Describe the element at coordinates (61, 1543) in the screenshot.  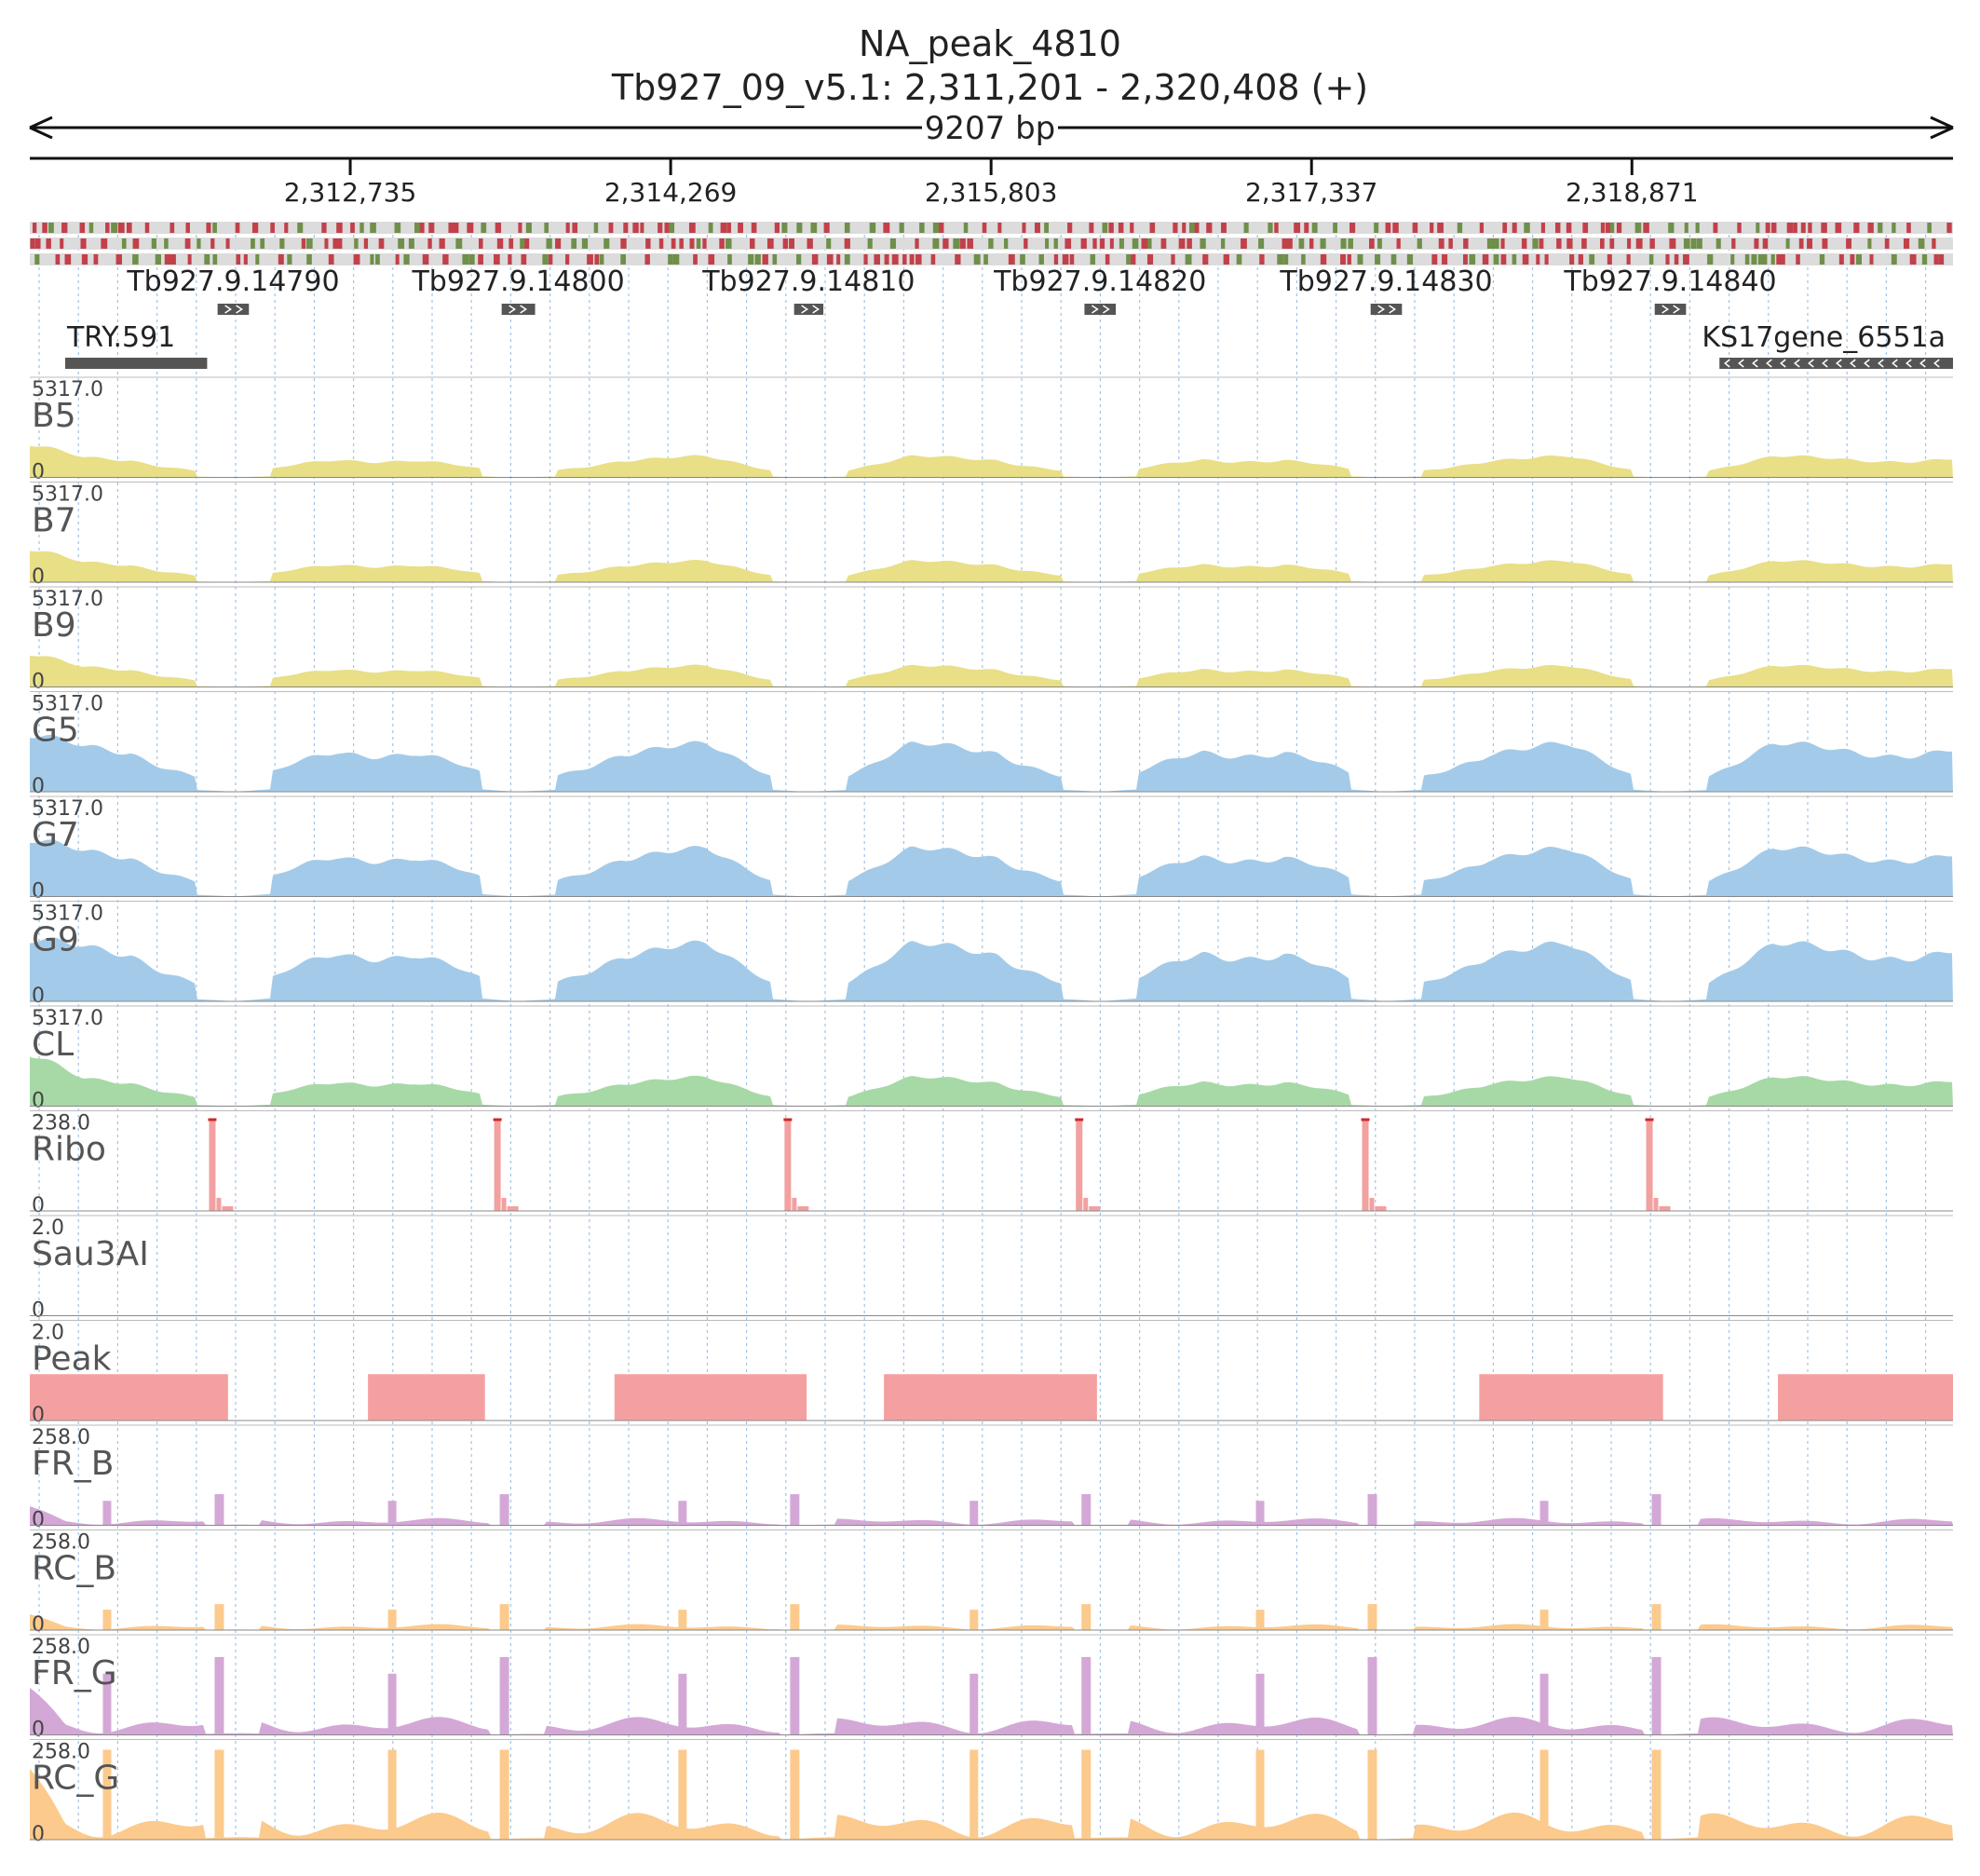
I see `track-max-label: 258.0` at that location.